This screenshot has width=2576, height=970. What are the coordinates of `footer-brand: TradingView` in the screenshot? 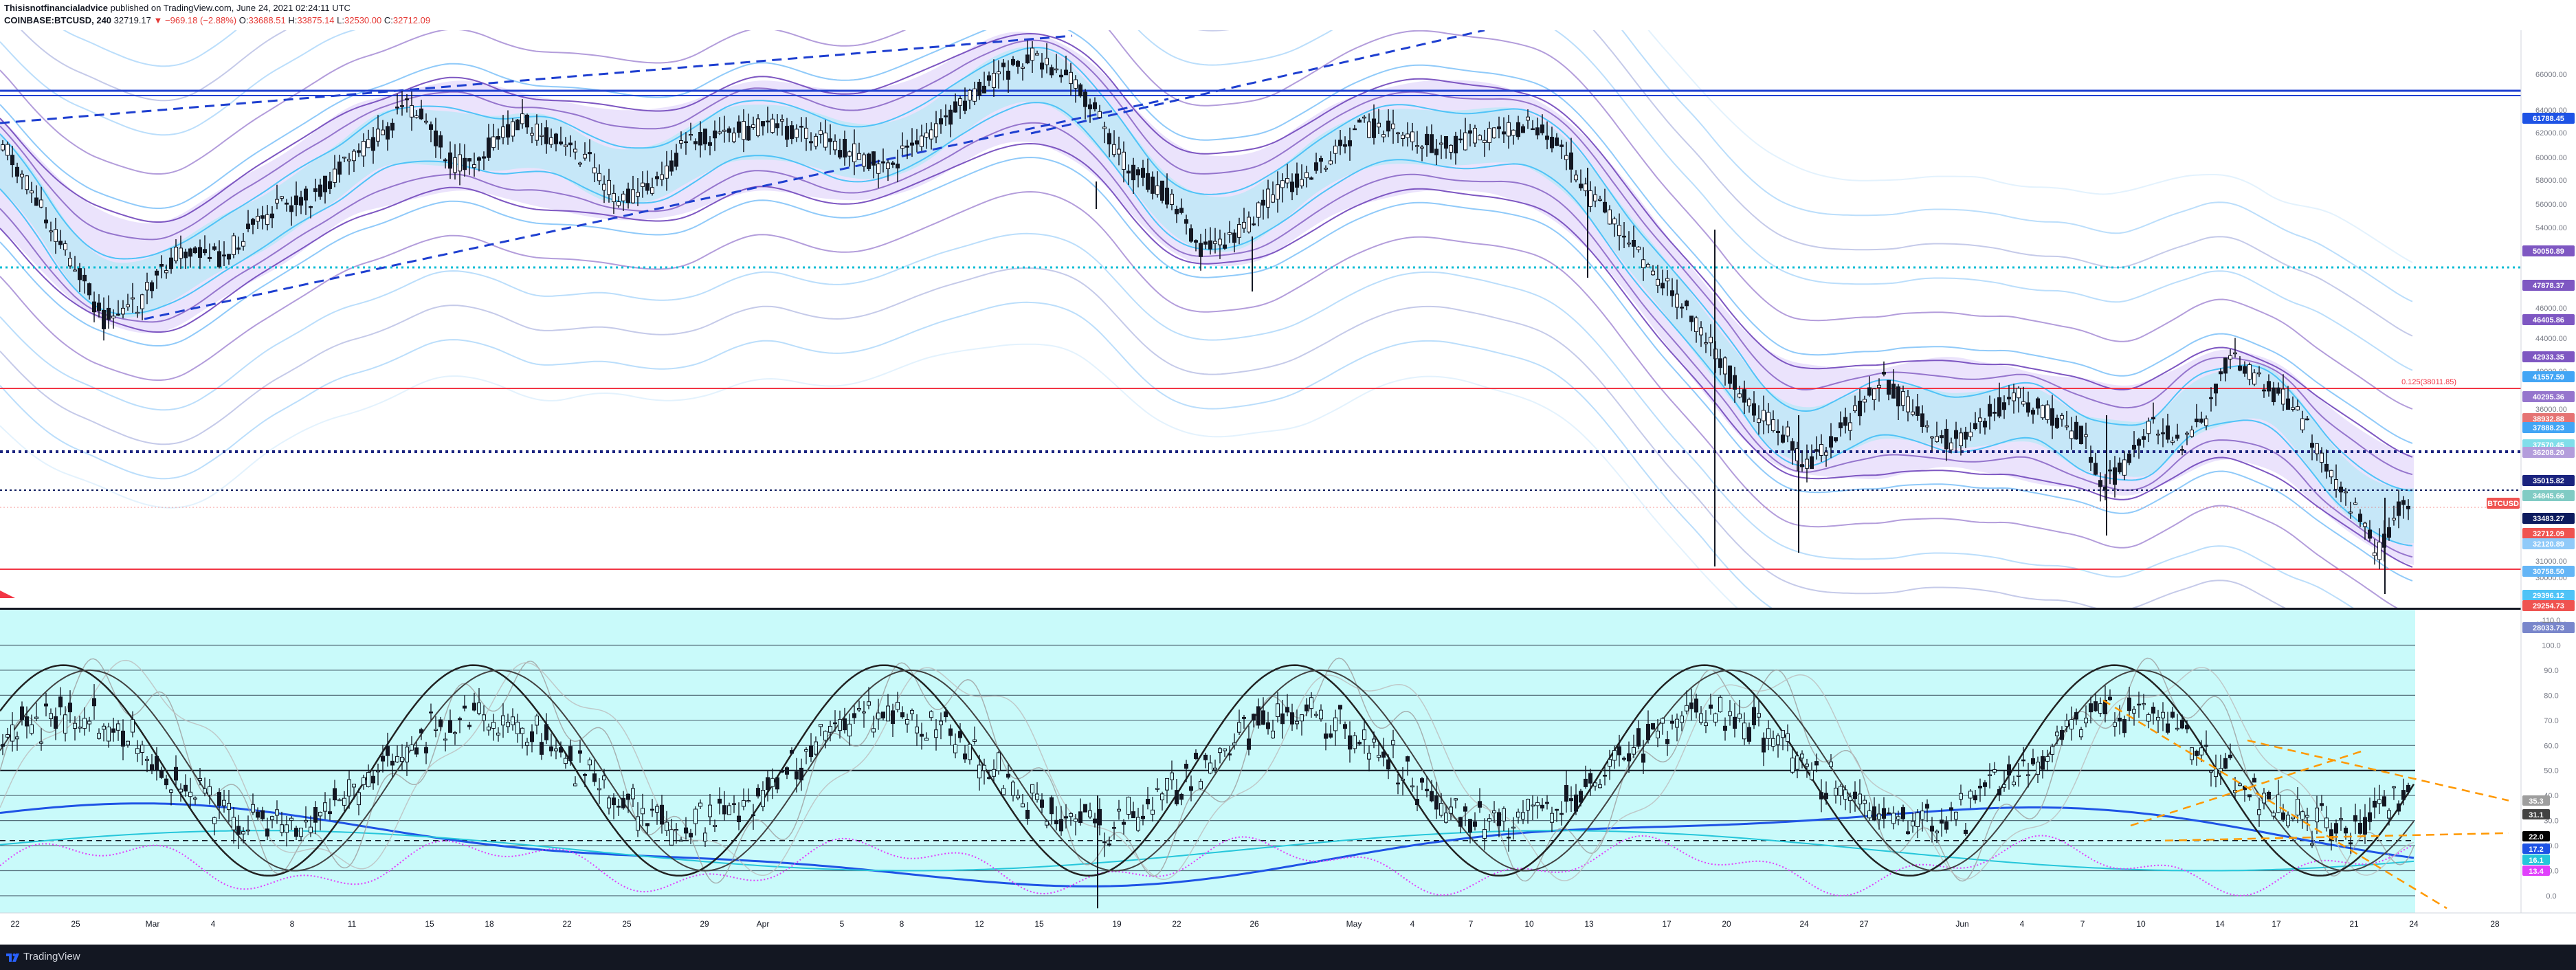 It's located at (51, 956).